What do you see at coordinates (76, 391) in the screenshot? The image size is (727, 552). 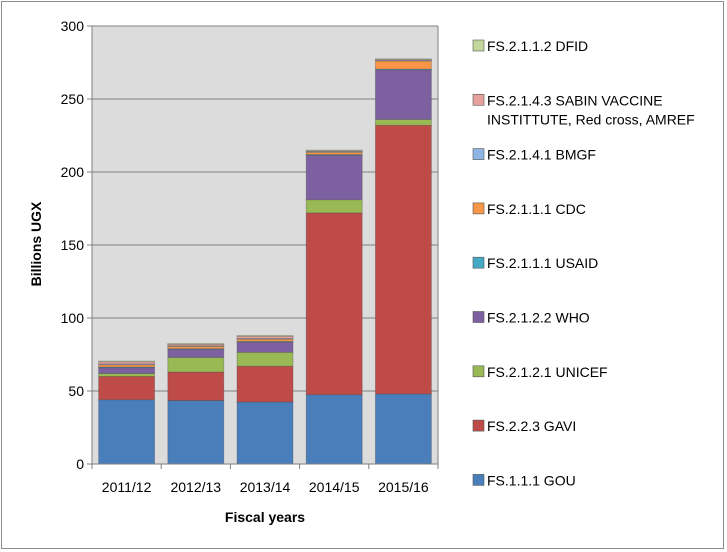 I see `y-tick-label: 50` at bounding box center [76, 391].